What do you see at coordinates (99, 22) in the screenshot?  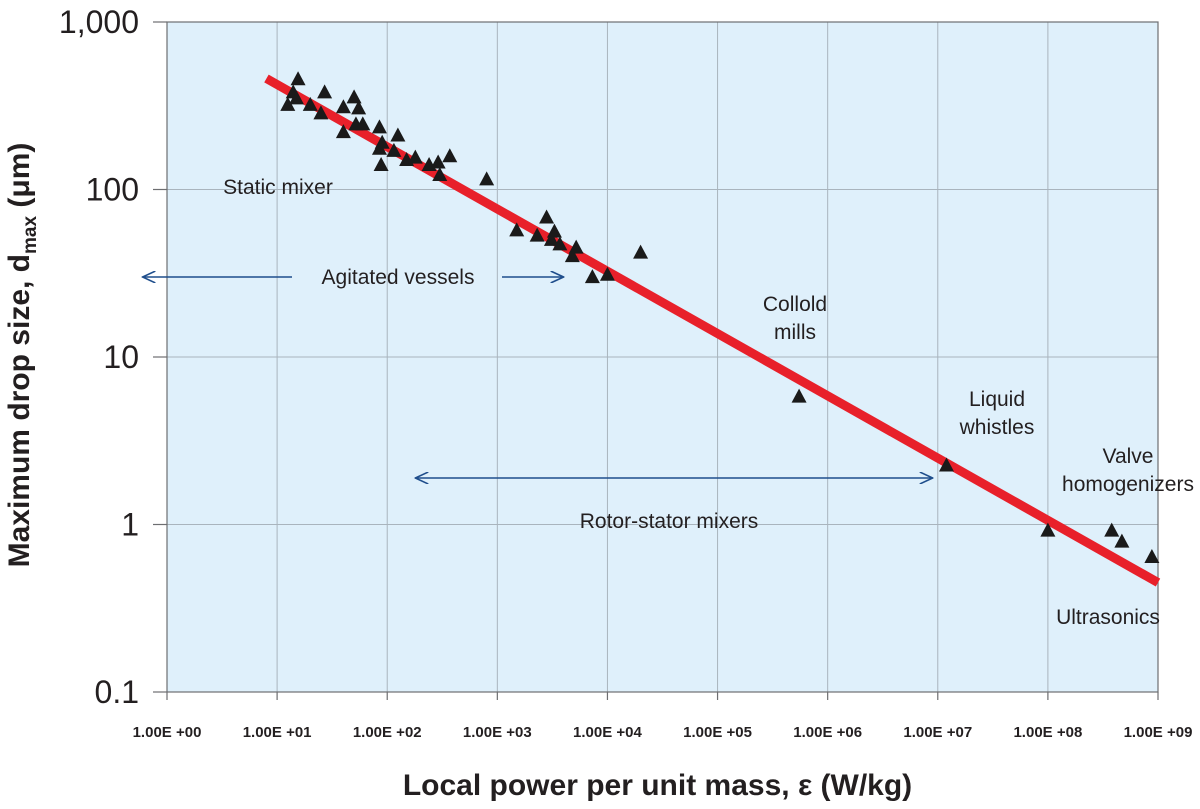 I see `y-tick-label: 1,000` at bounding box center [99, 22].